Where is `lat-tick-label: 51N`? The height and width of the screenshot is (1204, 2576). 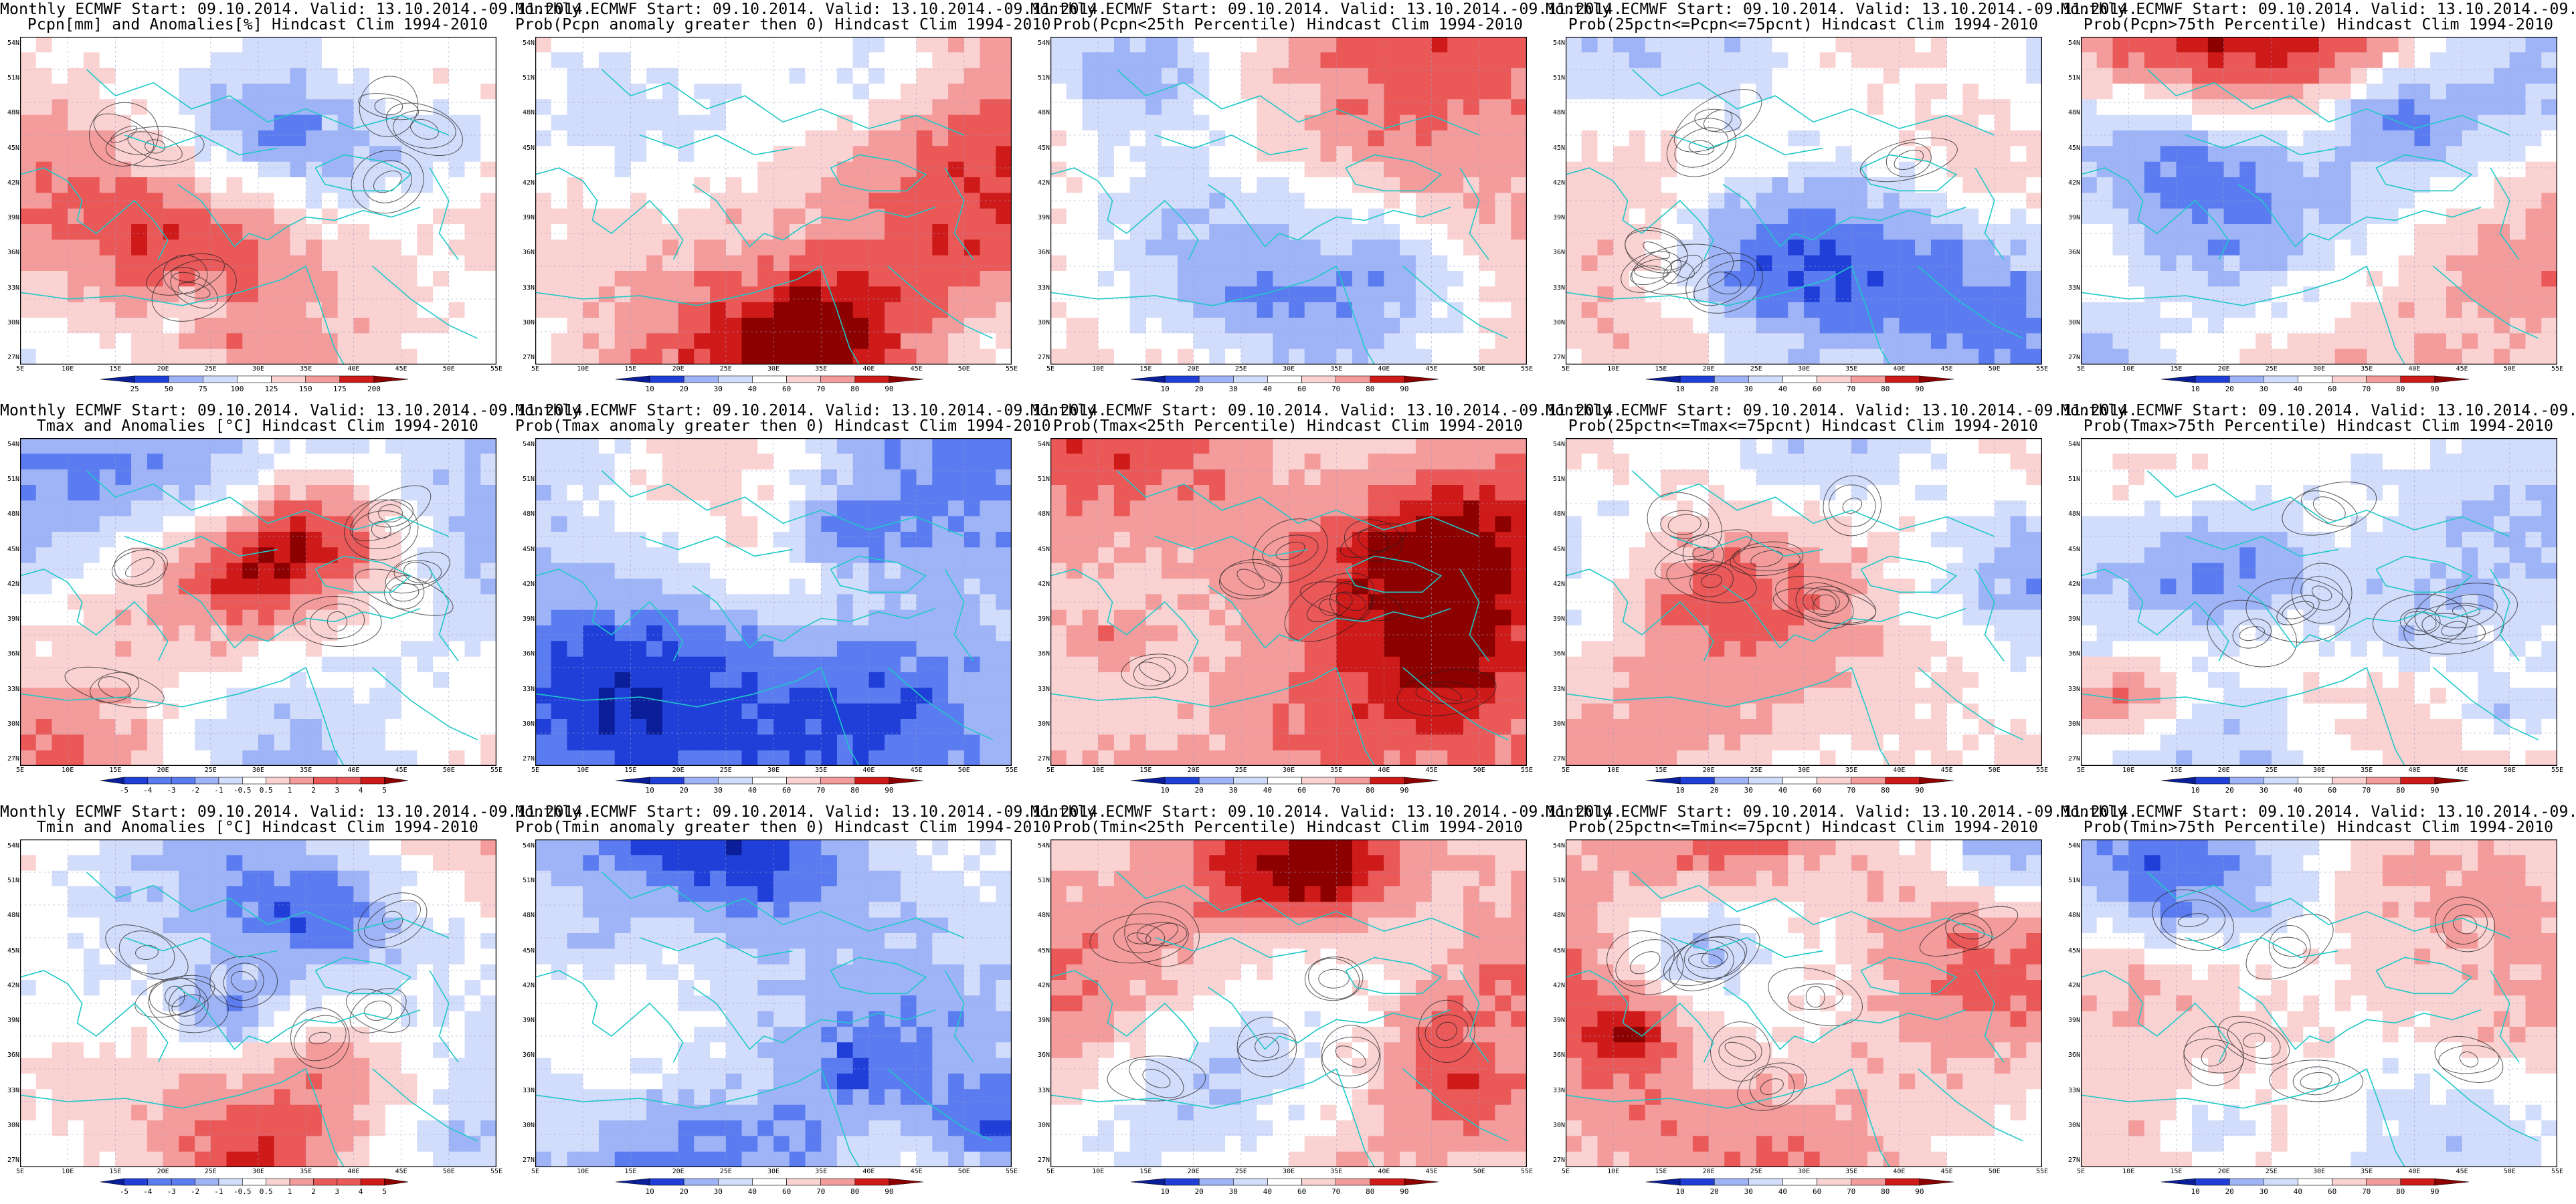 lat-tick-label: 51N is located at coordinates (1043, 881).